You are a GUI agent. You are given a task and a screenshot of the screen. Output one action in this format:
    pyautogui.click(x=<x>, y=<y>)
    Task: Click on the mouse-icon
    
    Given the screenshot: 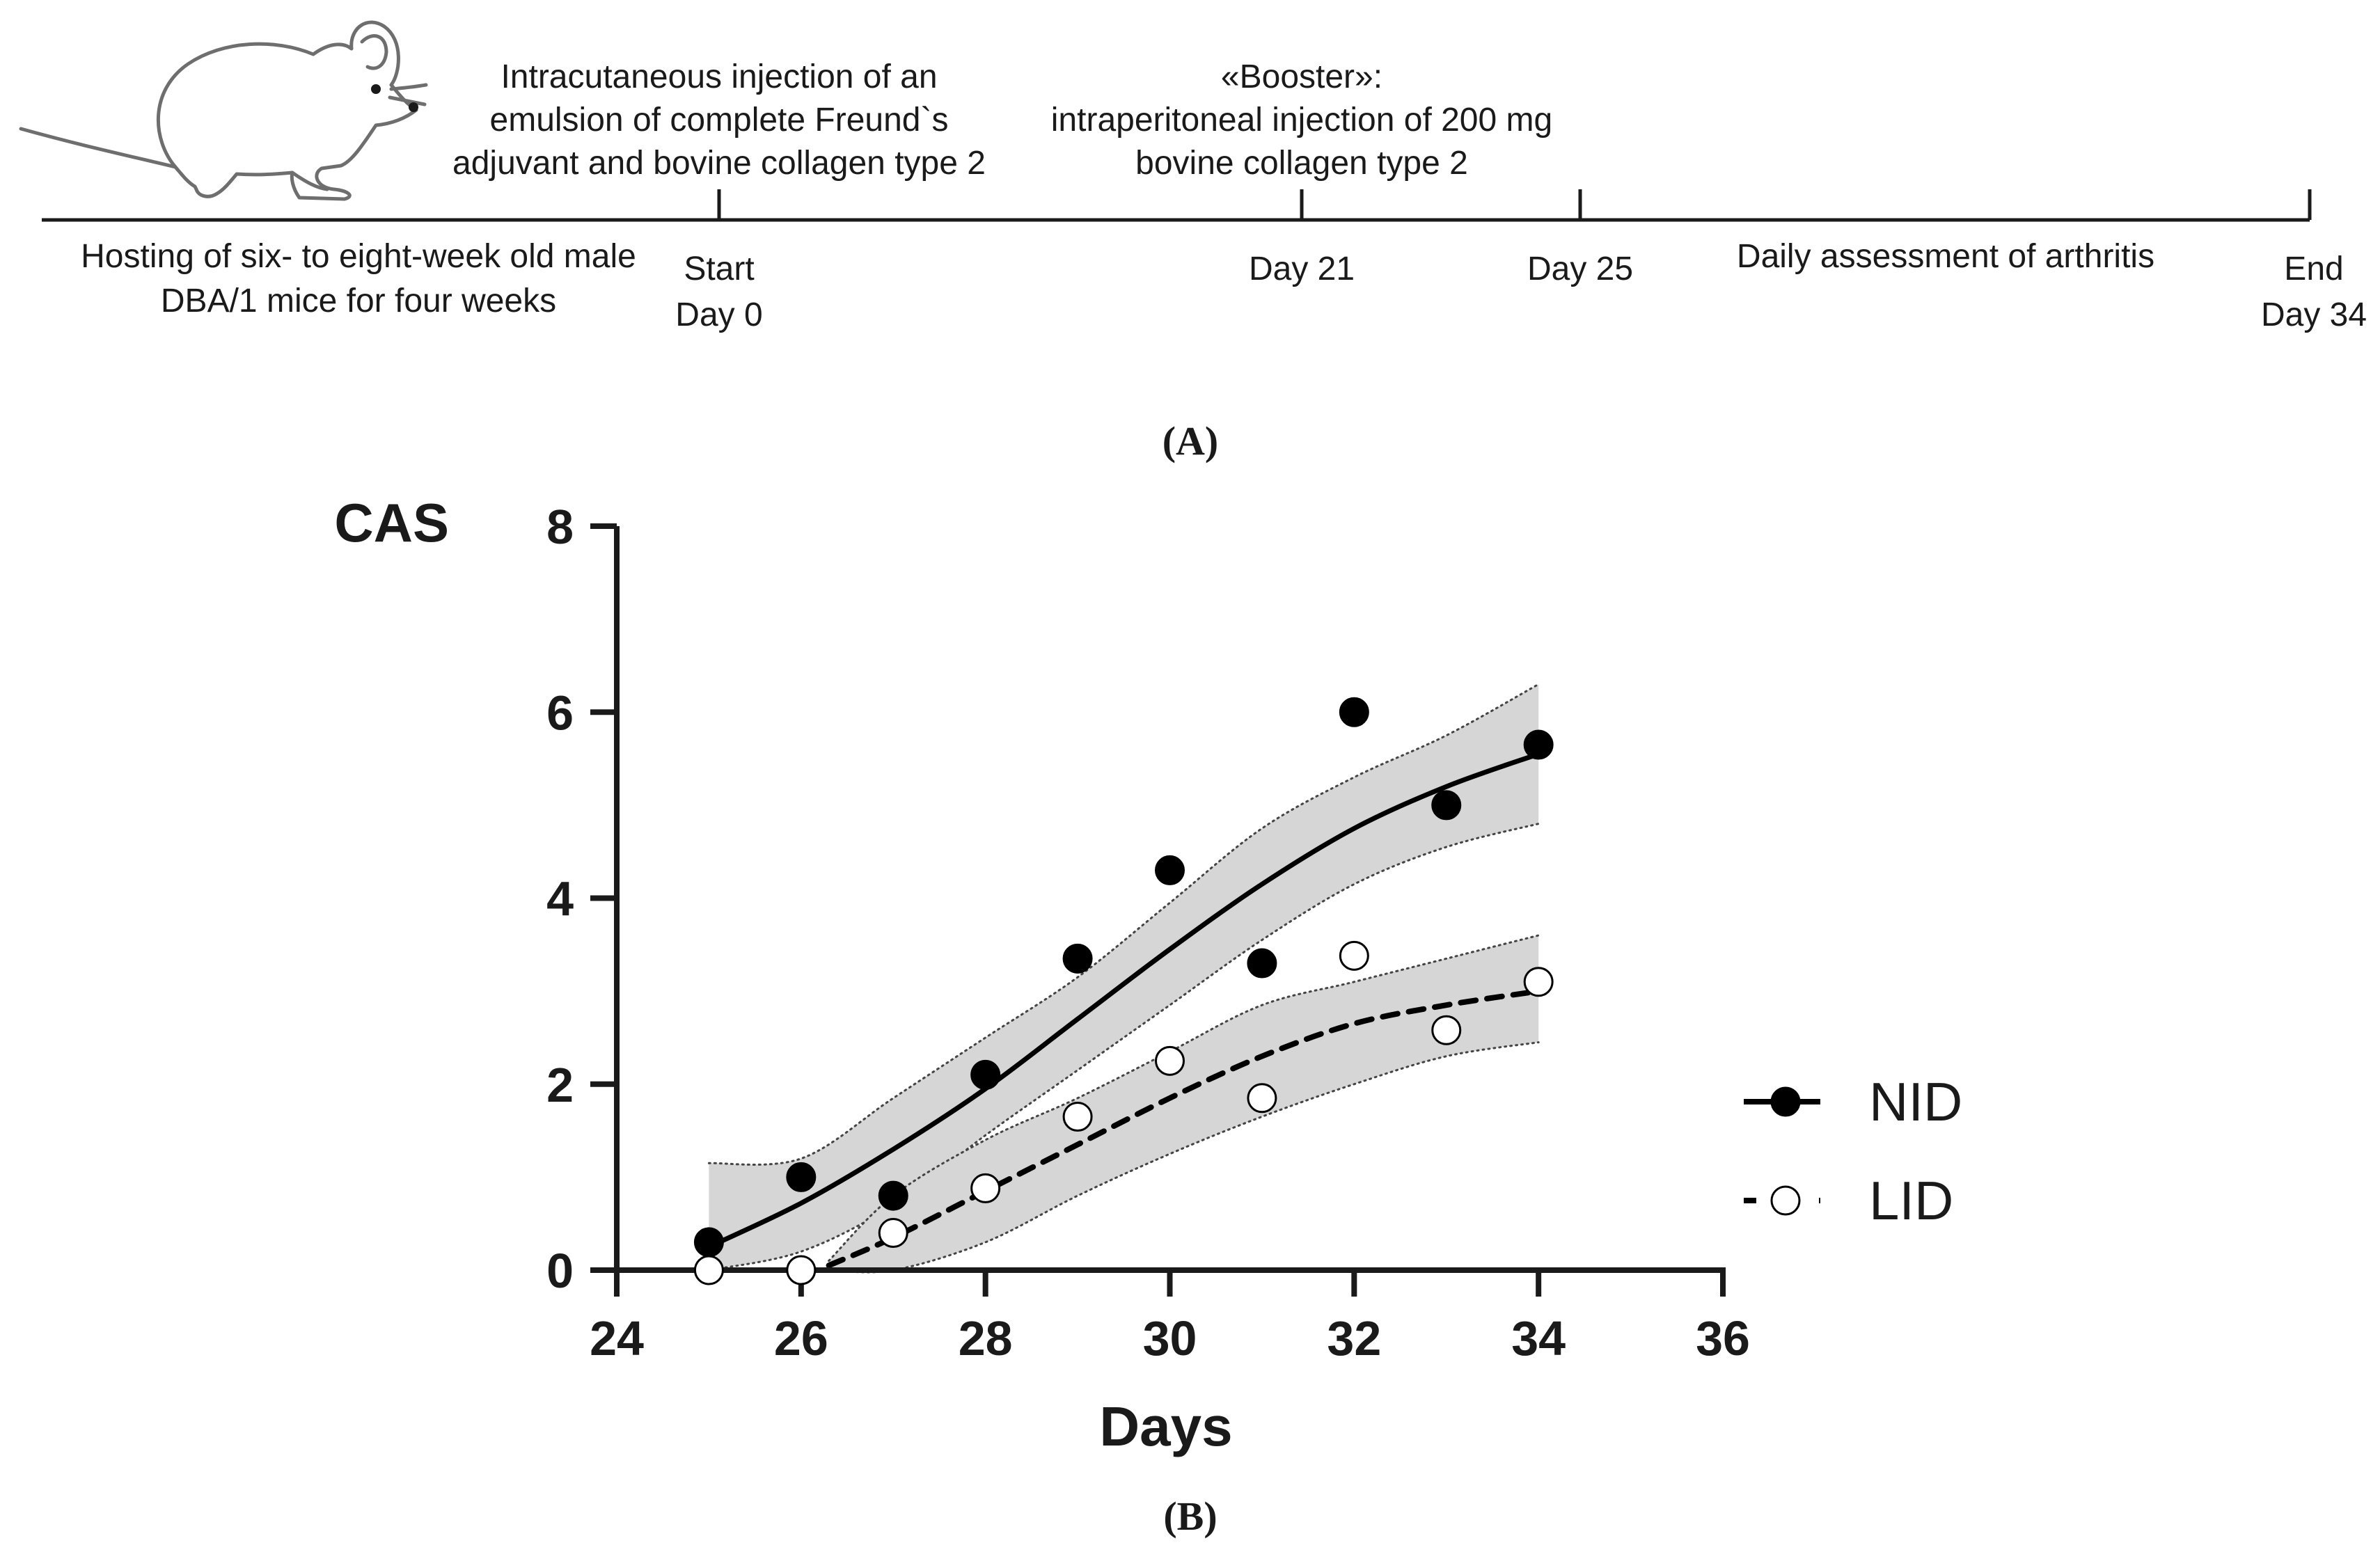 What is the action you would take?
    pyautogui.click(x=223, y=110)
    